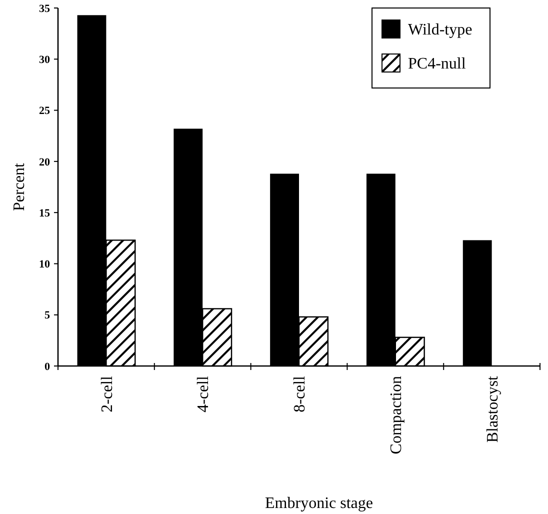 The width and height of the screenshot is (548, 514). Describe the element at coordinates (107, 393) in the screenshot. I see `x-tick-label: 2-cell` at that location.